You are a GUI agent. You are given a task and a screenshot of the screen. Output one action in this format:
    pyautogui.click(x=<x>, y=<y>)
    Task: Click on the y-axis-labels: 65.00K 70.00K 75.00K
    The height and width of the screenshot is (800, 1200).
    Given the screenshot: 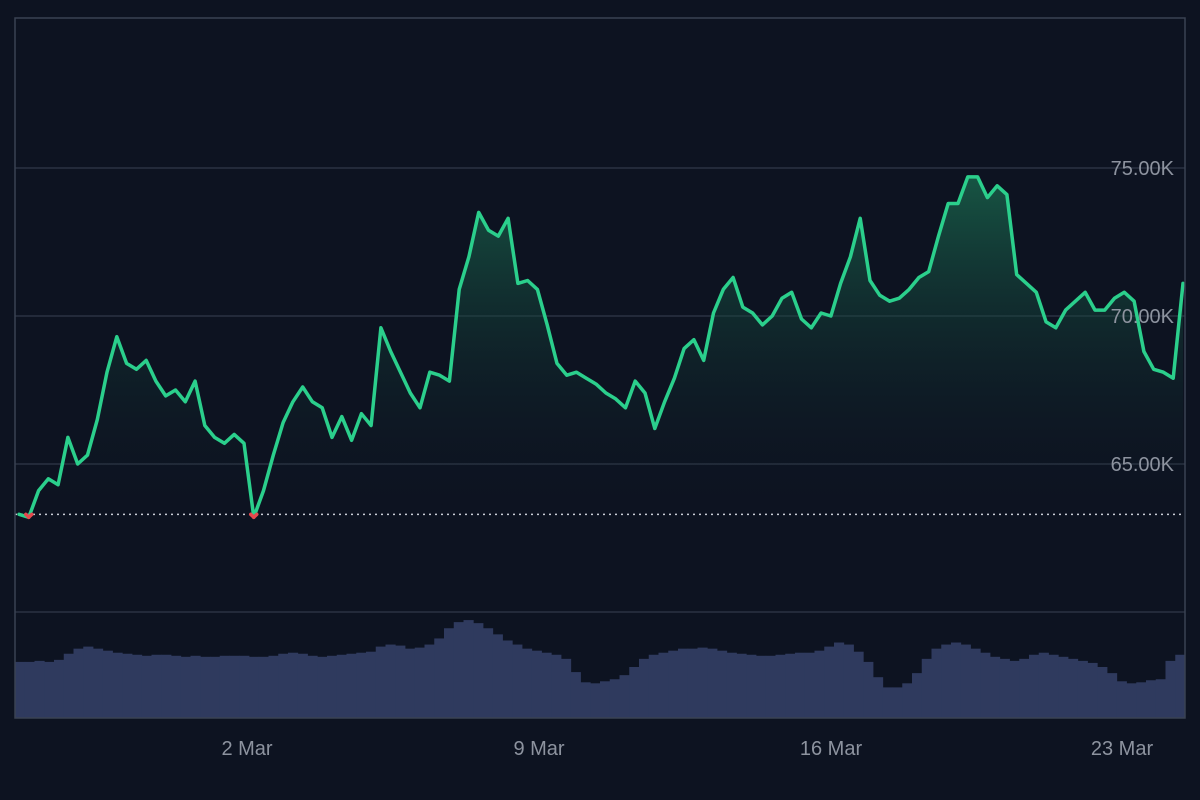 What is the action you would take?
    pyautogui.click(x=1143, y=317)
    